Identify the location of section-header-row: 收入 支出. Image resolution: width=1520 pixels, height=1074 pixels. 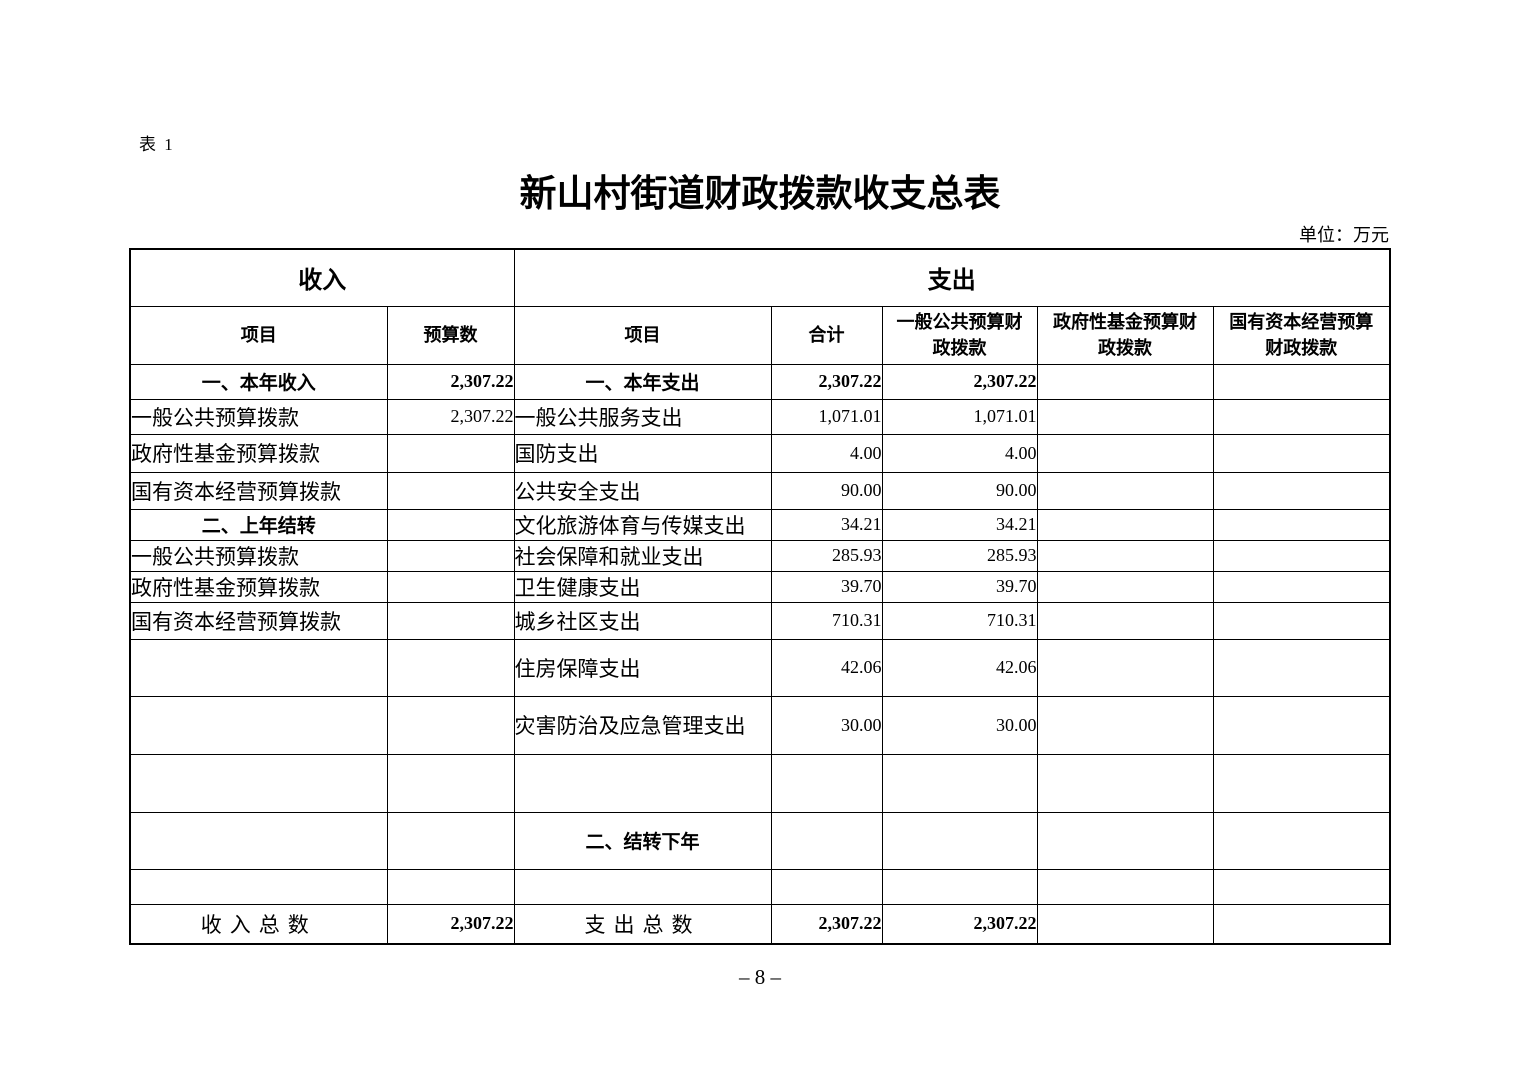
(760, 277).